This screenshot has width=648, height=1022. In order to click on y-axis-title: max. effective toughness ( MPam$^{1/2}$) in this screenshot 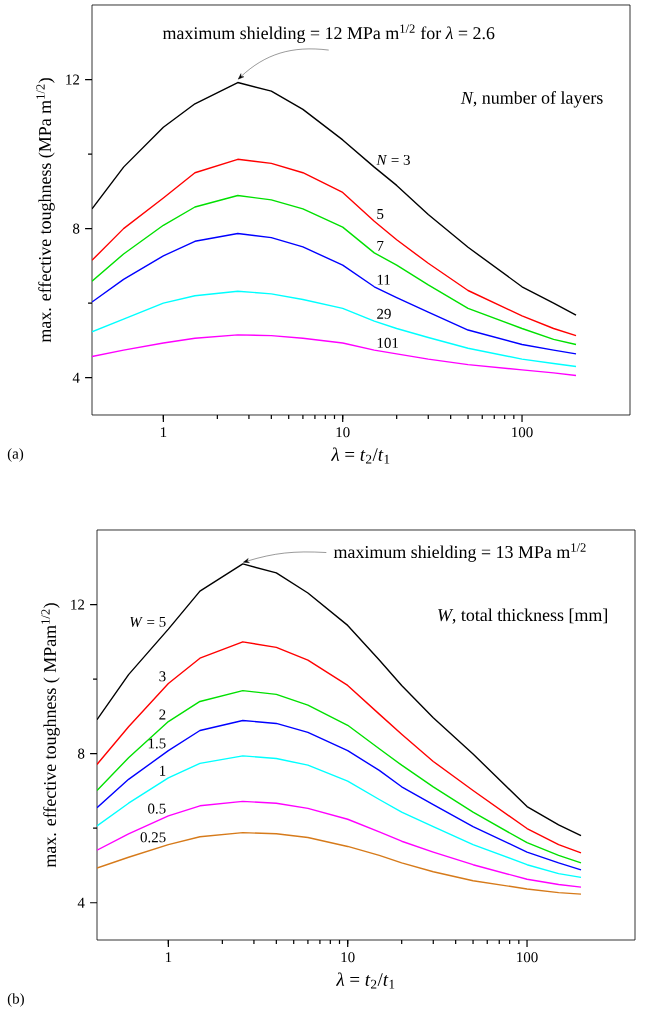, I will do `click(50, 735)`.